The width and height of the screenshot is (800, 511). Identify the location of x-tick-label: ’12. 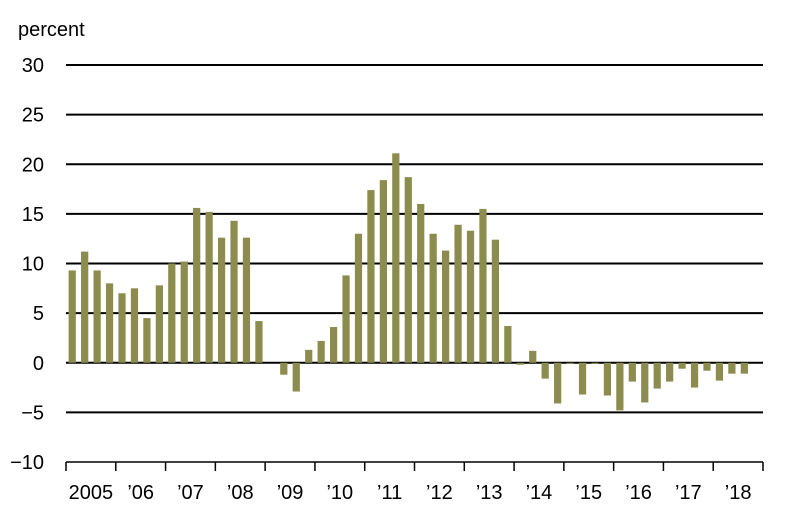
(439, 493).